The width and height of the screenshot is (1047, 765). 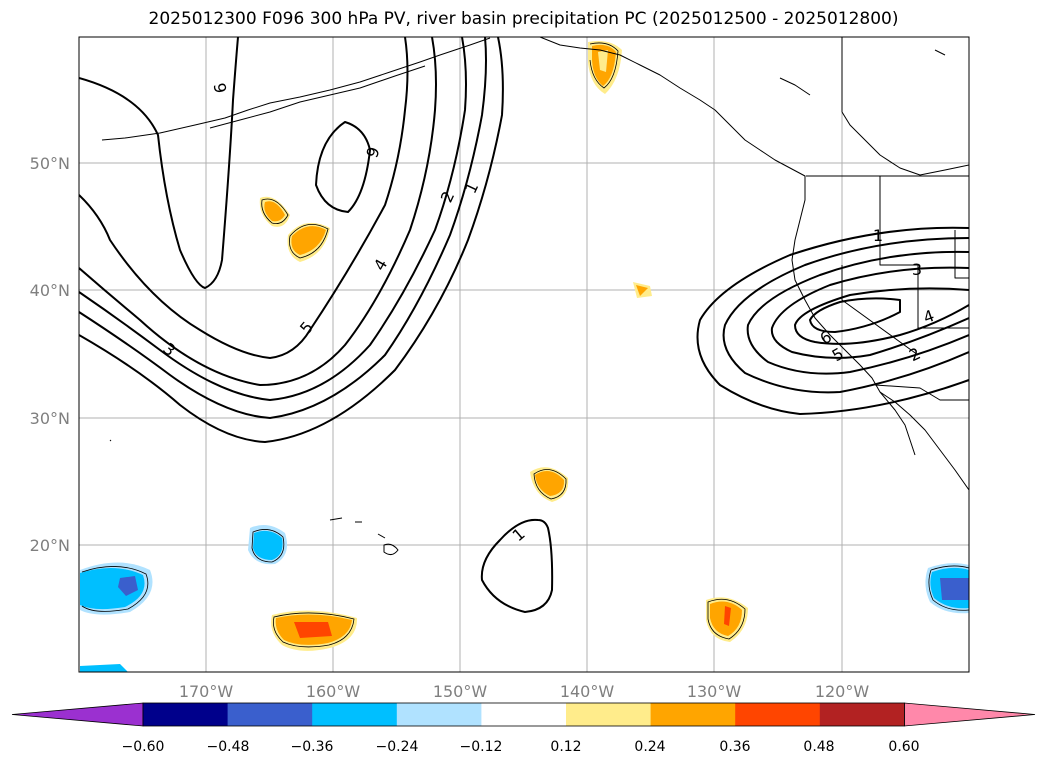 I want to click on colorbar-tick: −0.48, so click(x=228, y=747).